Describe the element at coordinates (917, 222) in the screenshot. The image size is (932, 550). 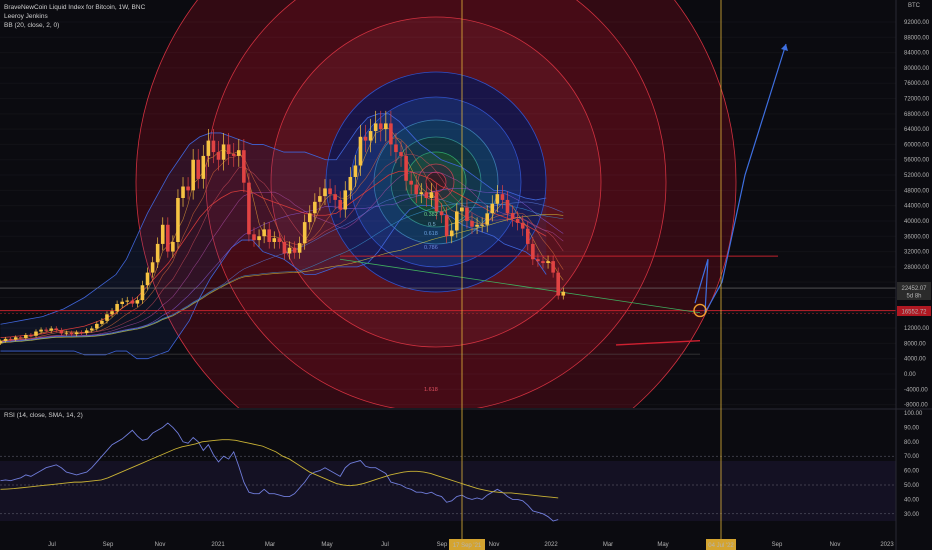
I see `price-tick-label: 40000.00` at that location.